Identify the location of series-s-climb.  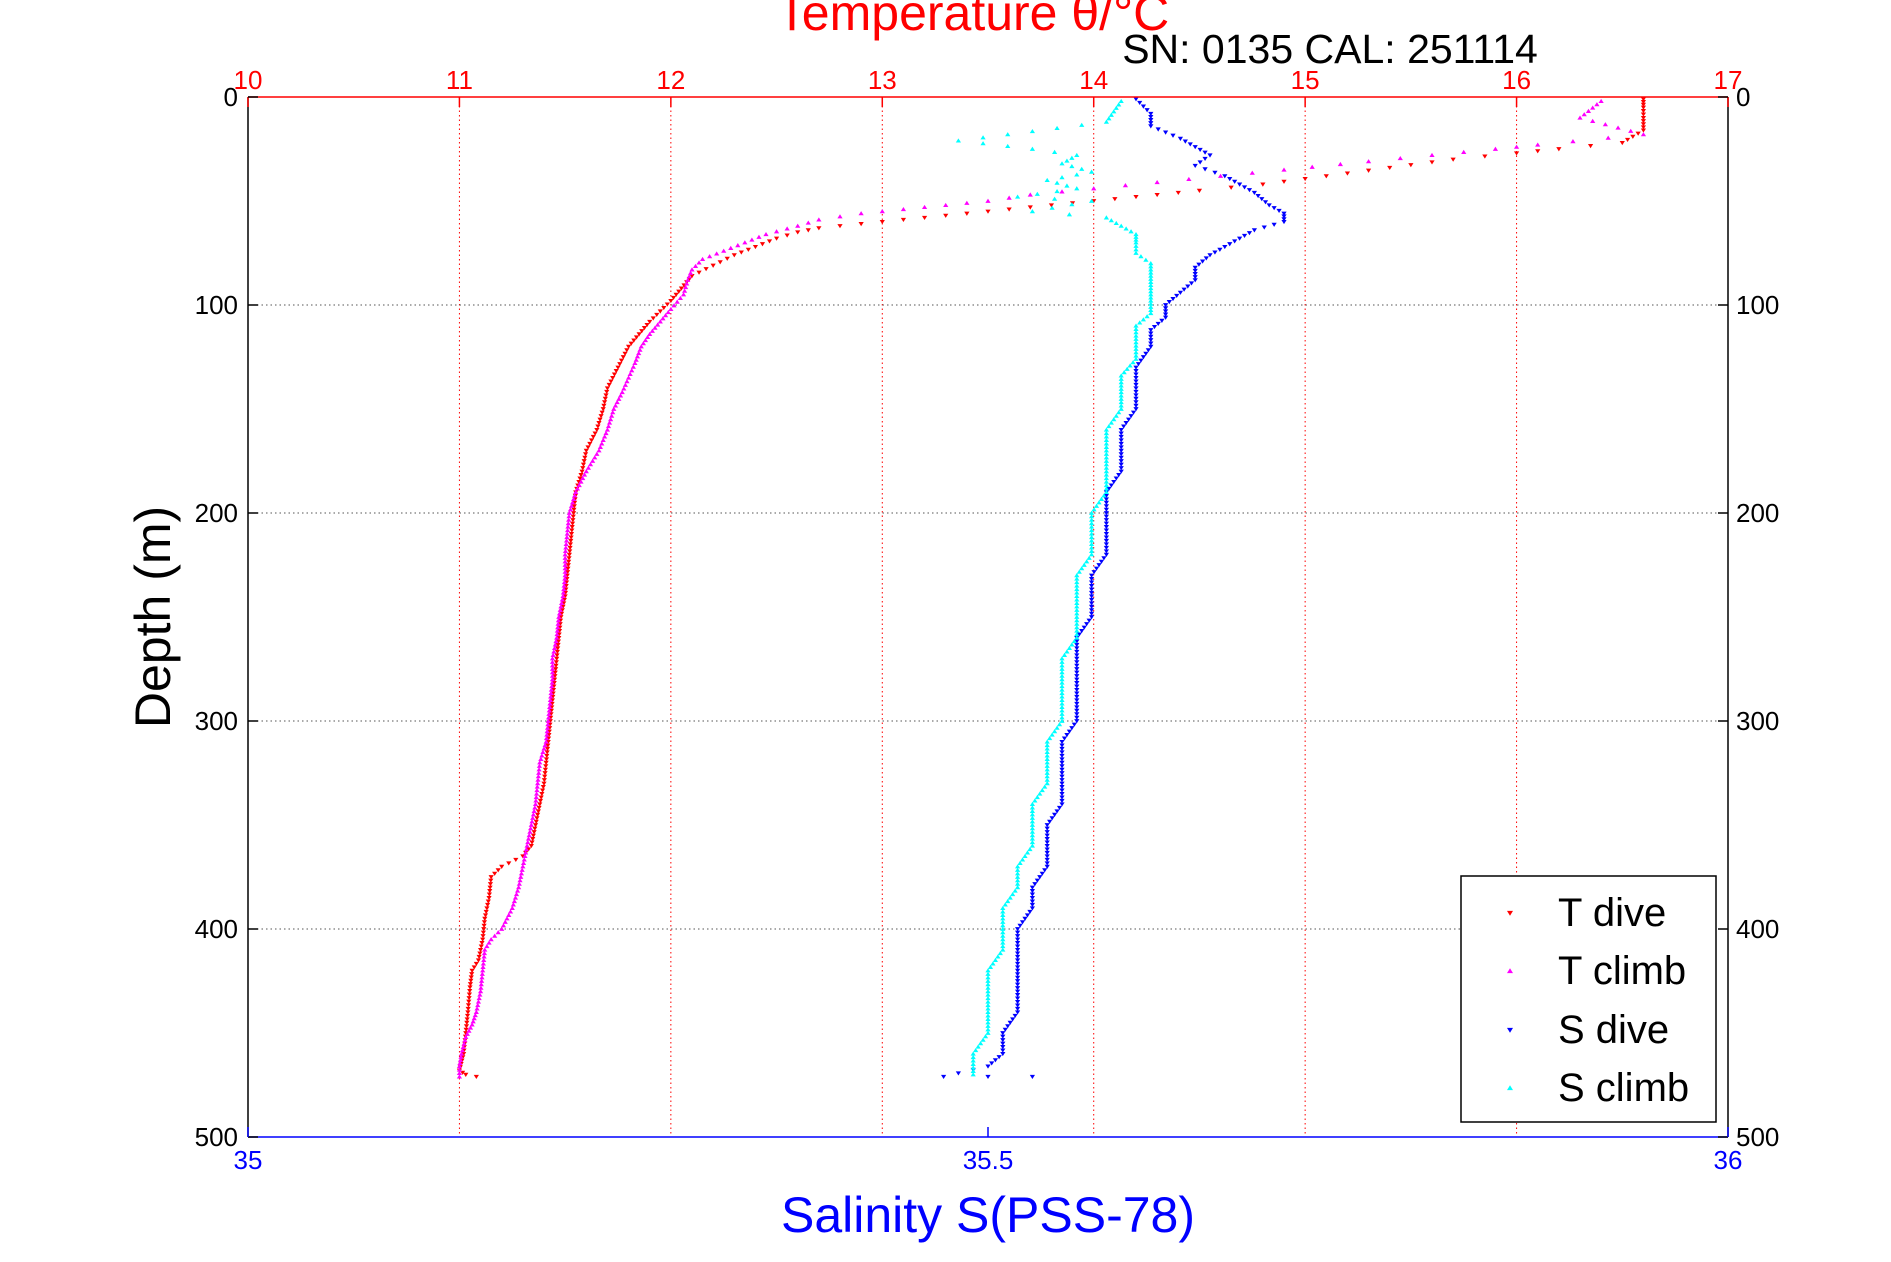
(1054, 587).